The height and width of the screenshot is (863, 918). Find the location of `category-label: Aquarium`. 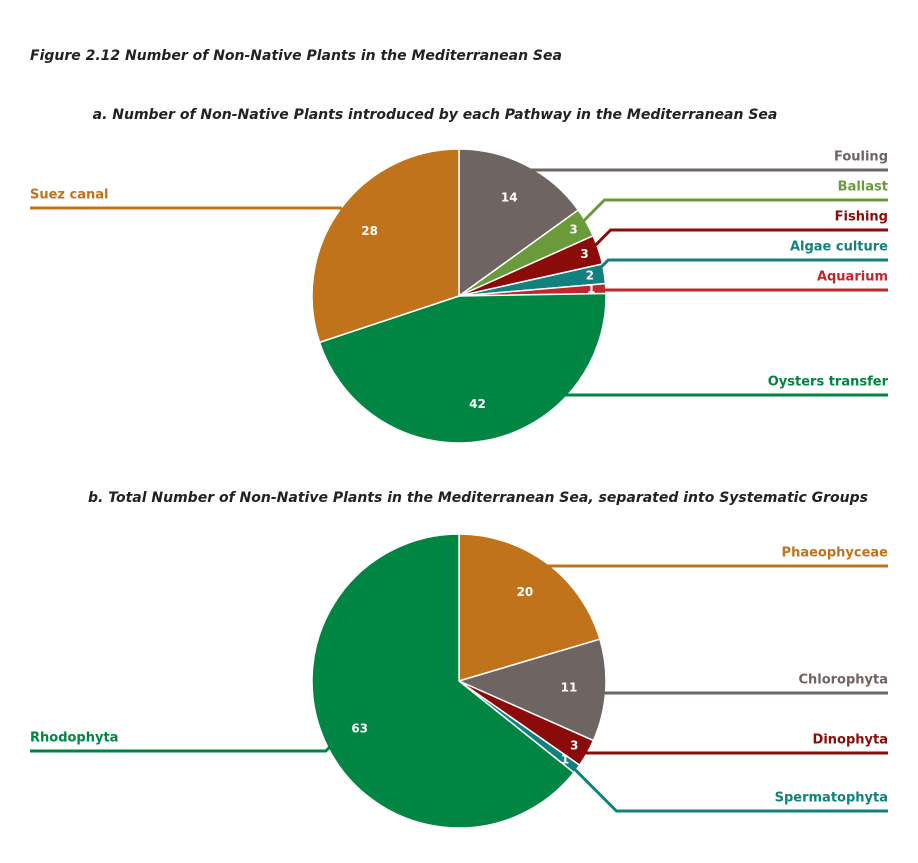

category-label: Aquarium is located at coordinates (852, 277).